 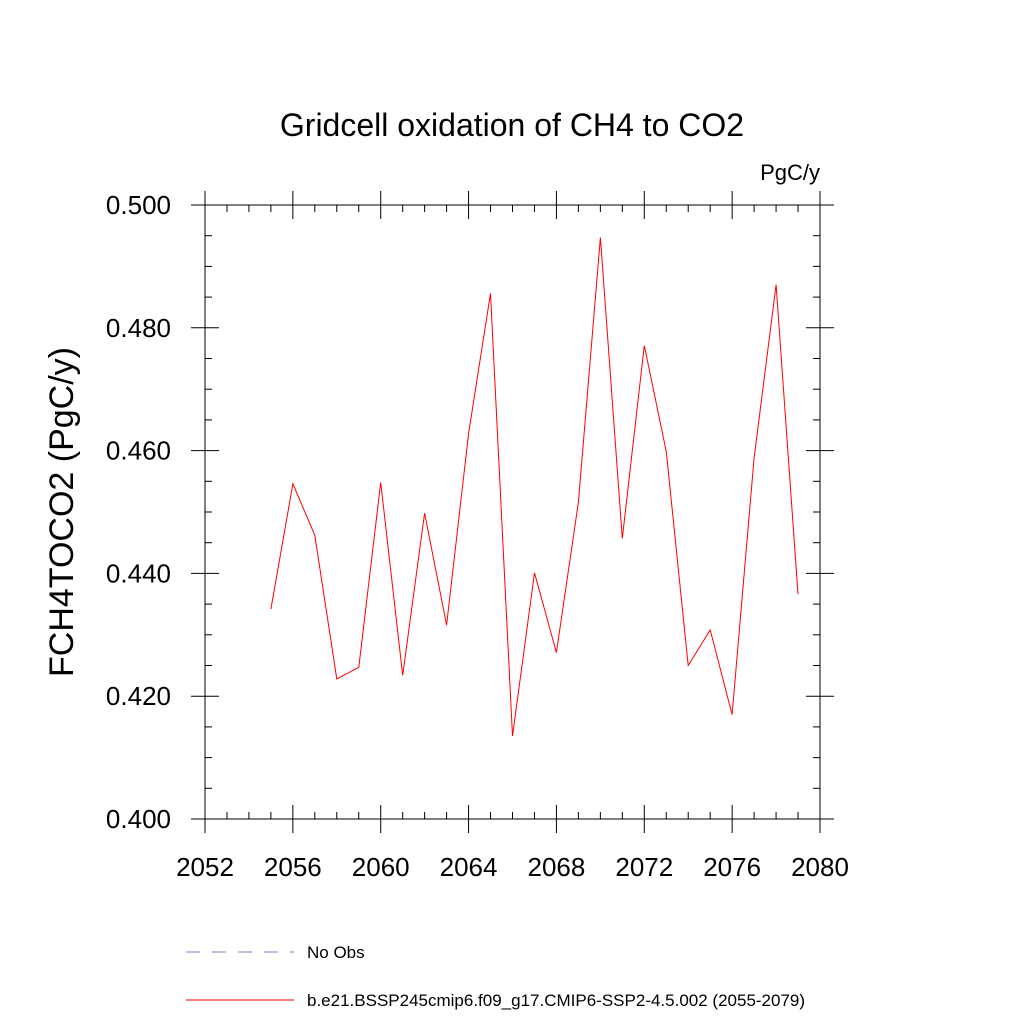 What do you see at coordinates (138, 696) in the screenshot?
I see `y-tick-label: 0.420` at bounding box center [138, 696].